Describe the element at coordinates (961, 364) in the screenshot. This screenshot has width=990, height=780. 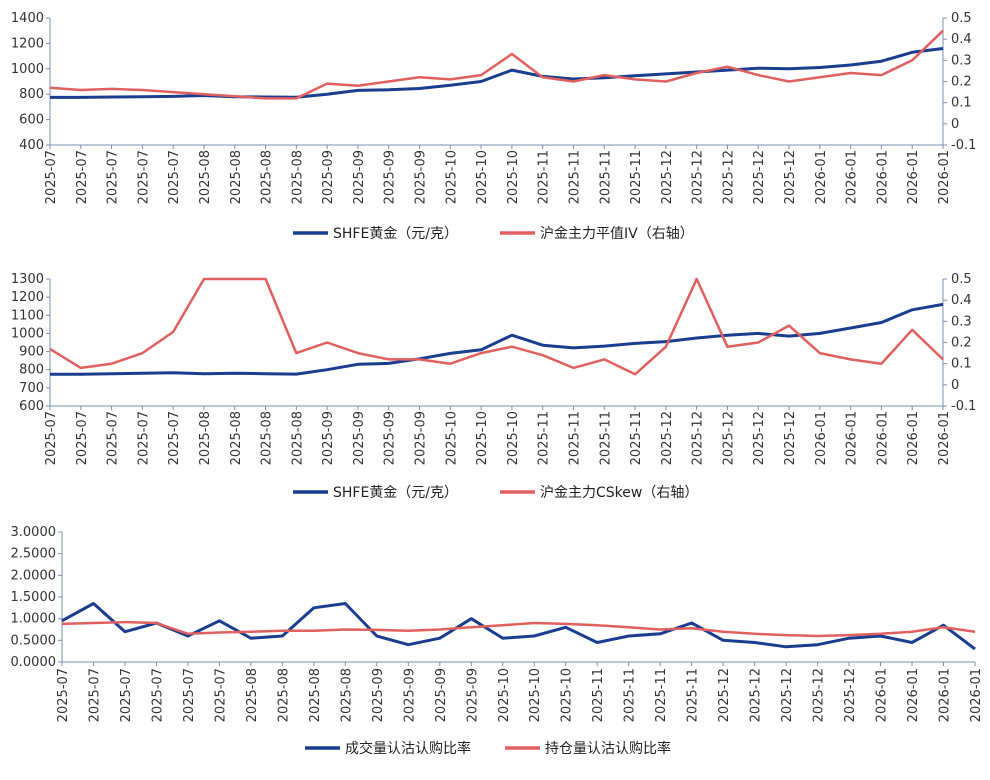
I see `chart2-right-tick-label: 0.1` at that location.